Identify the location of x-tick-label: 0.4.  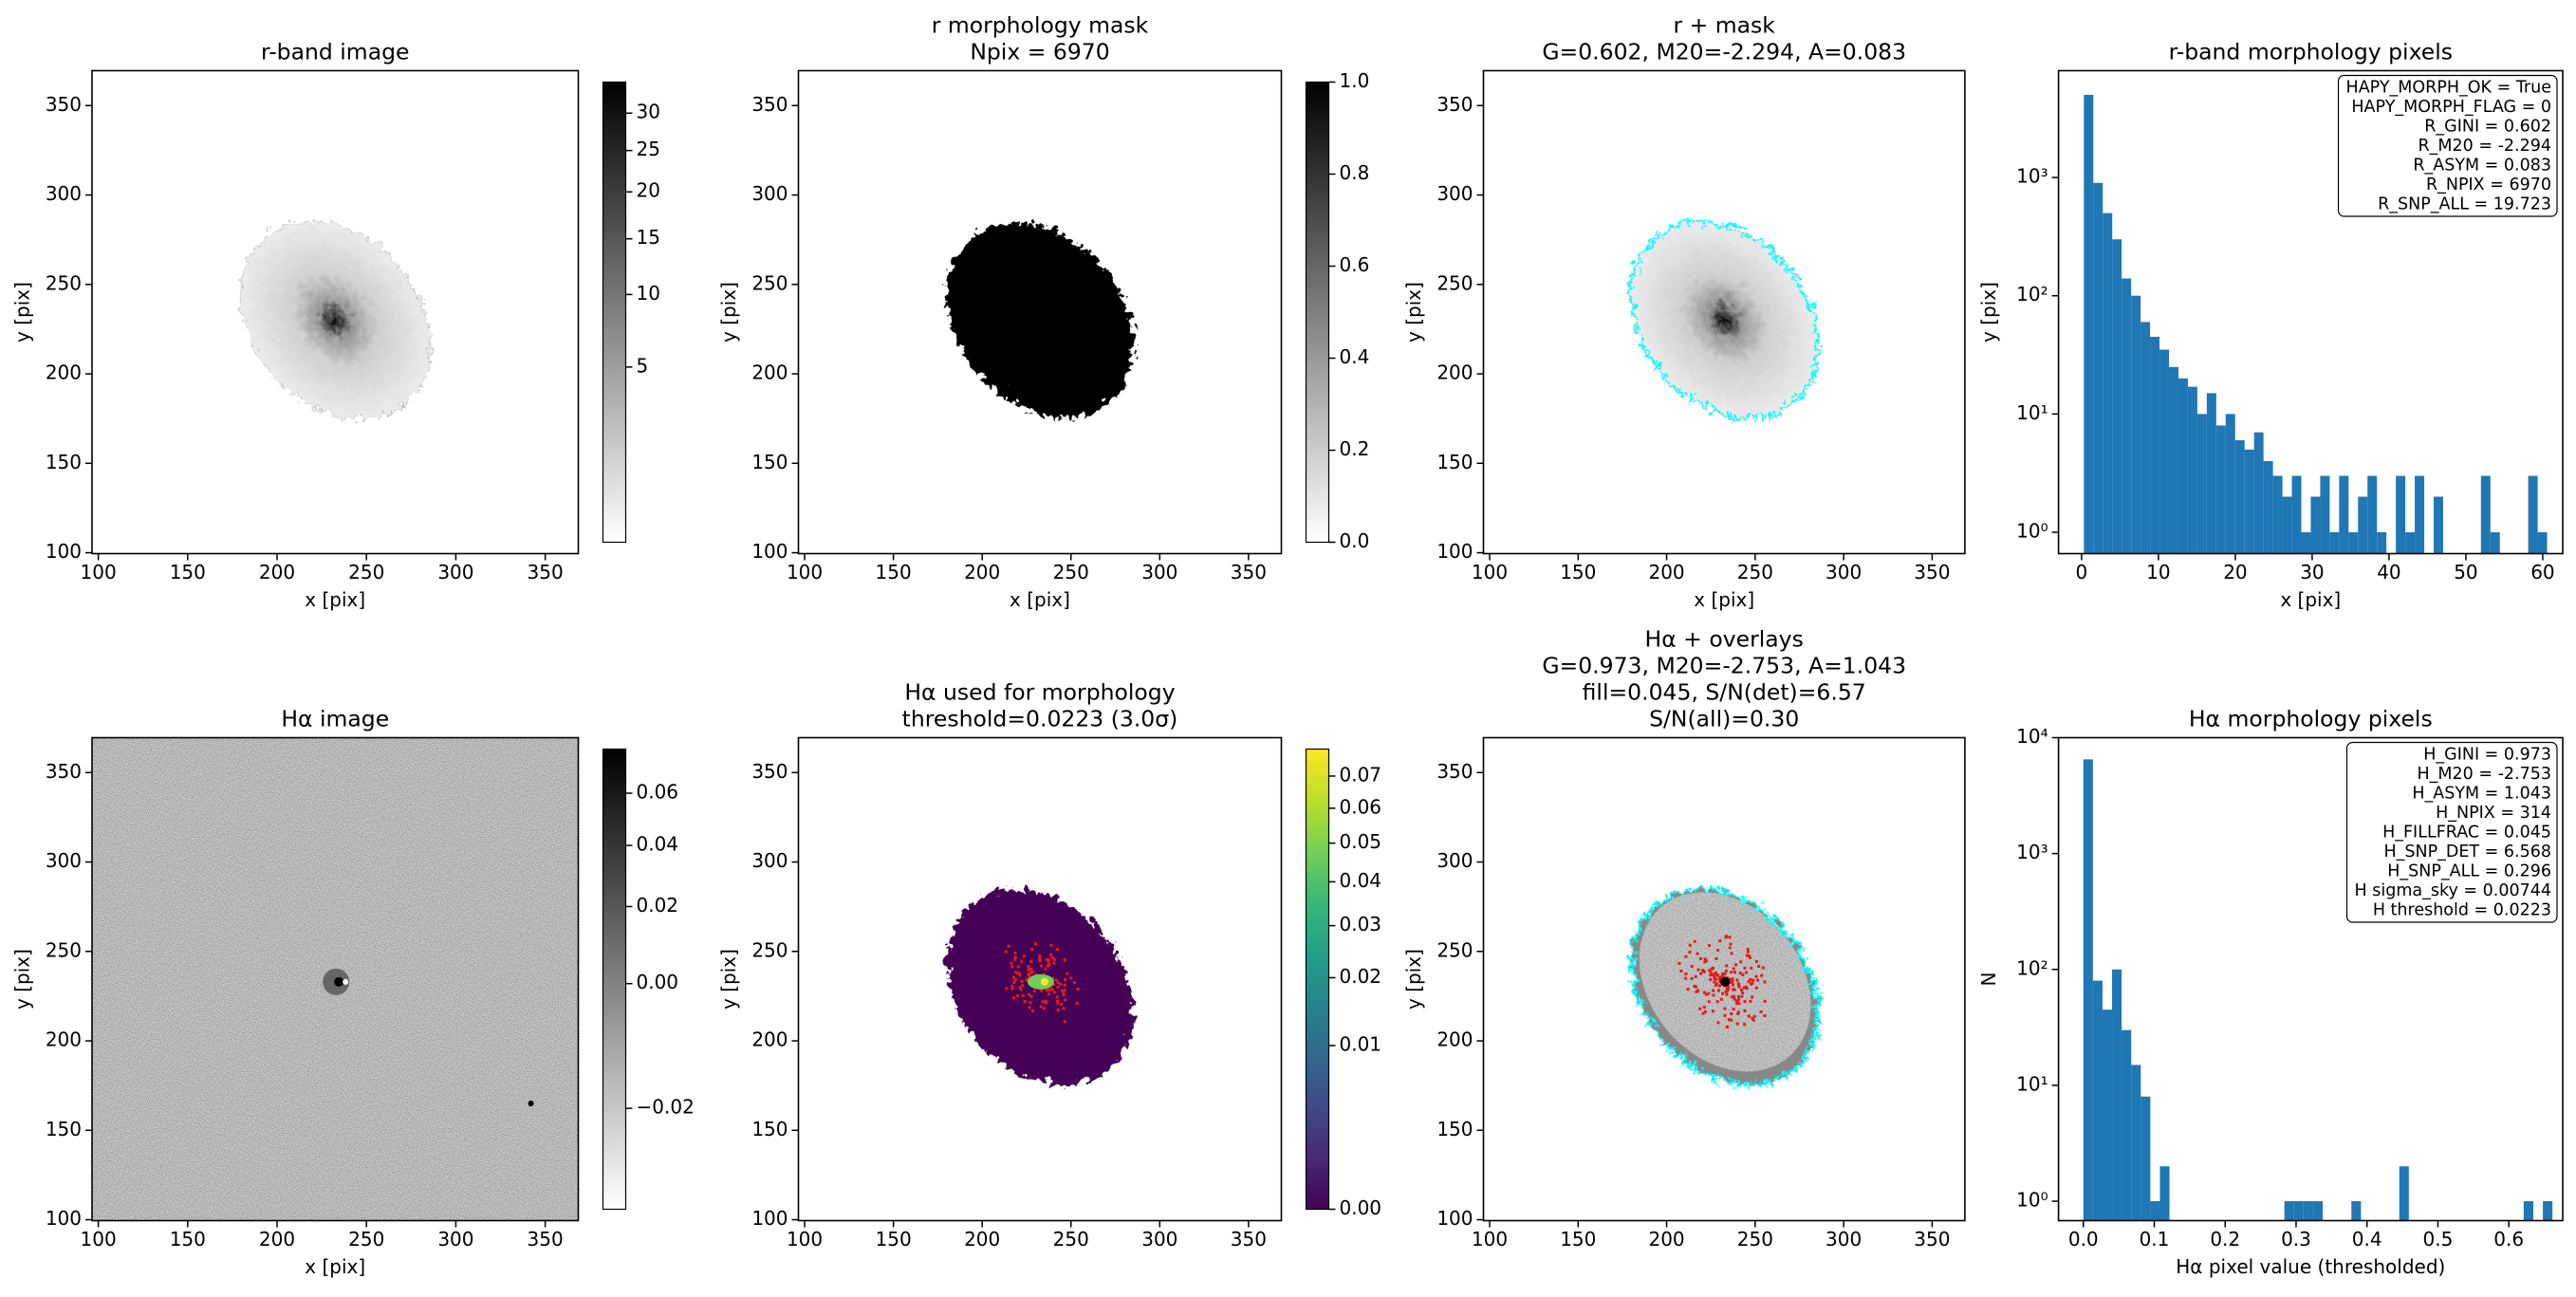
(2367, 1239).